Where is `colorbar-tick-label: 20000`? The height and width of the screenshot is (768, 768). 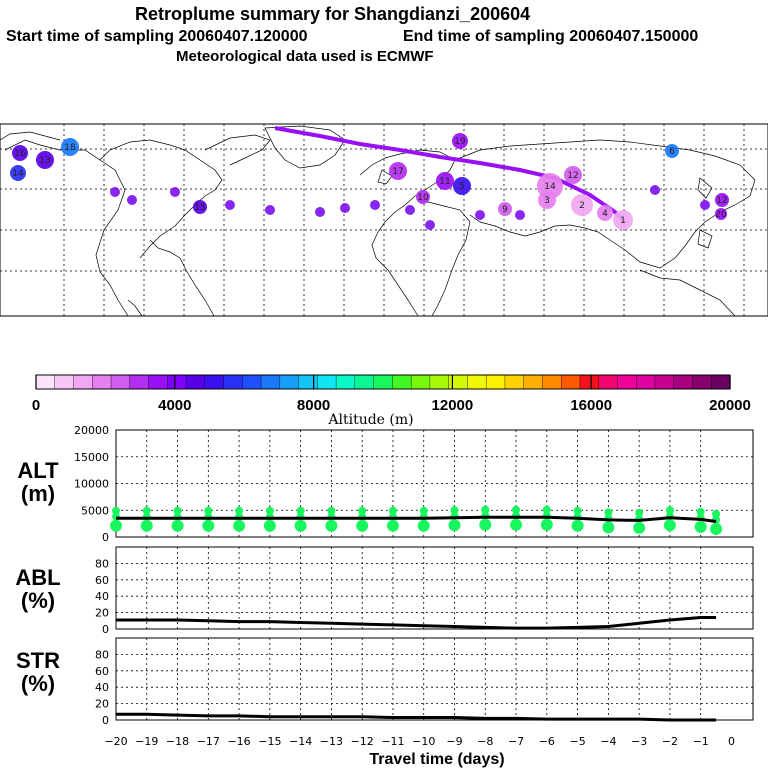
colorbar-tick-label: 20000 is located at coordinates (730, 405).